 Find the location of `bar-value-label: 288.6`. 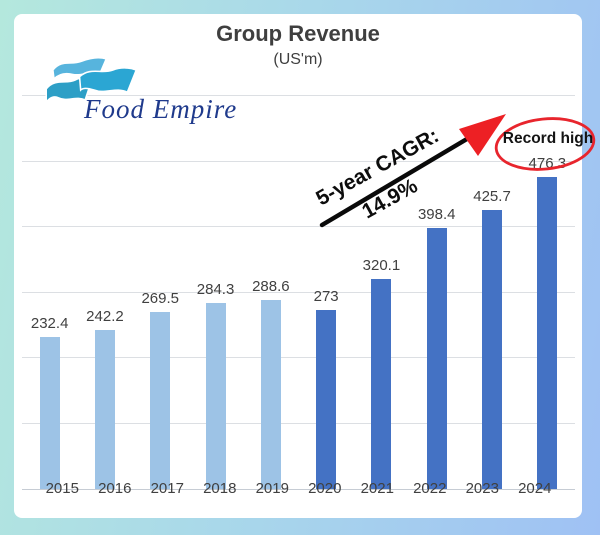

bar-value-label: 288.6 is located at coordinates (271, 286).